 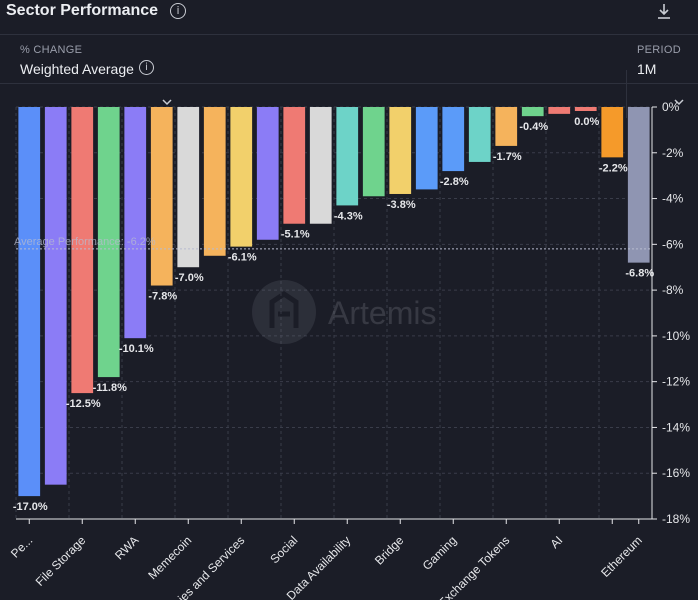 I want to click on chart-title: Sector Performance, so click(x=82, y=10).